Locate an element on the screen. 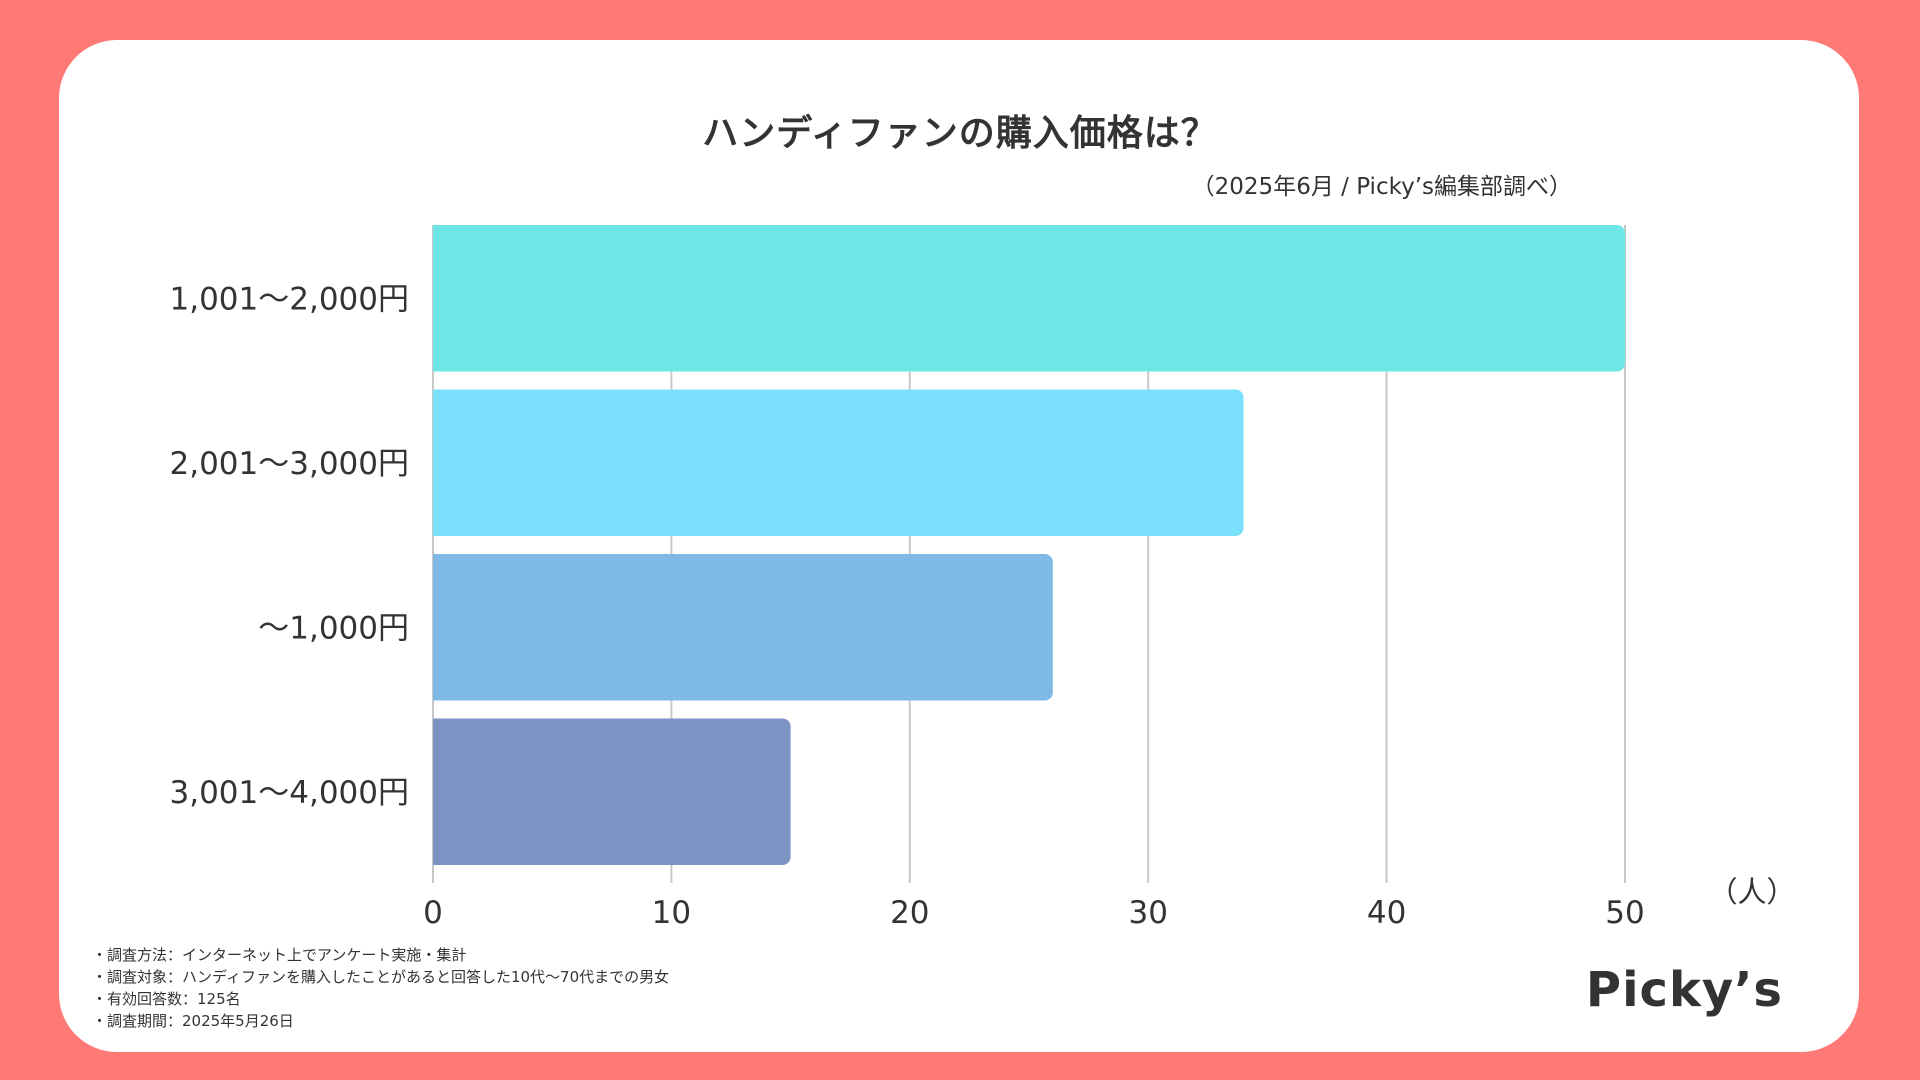 The height and width of the screenshot is (1080, 1920). x-tick-label-50: 50 is located at coordinates (1624, 913).